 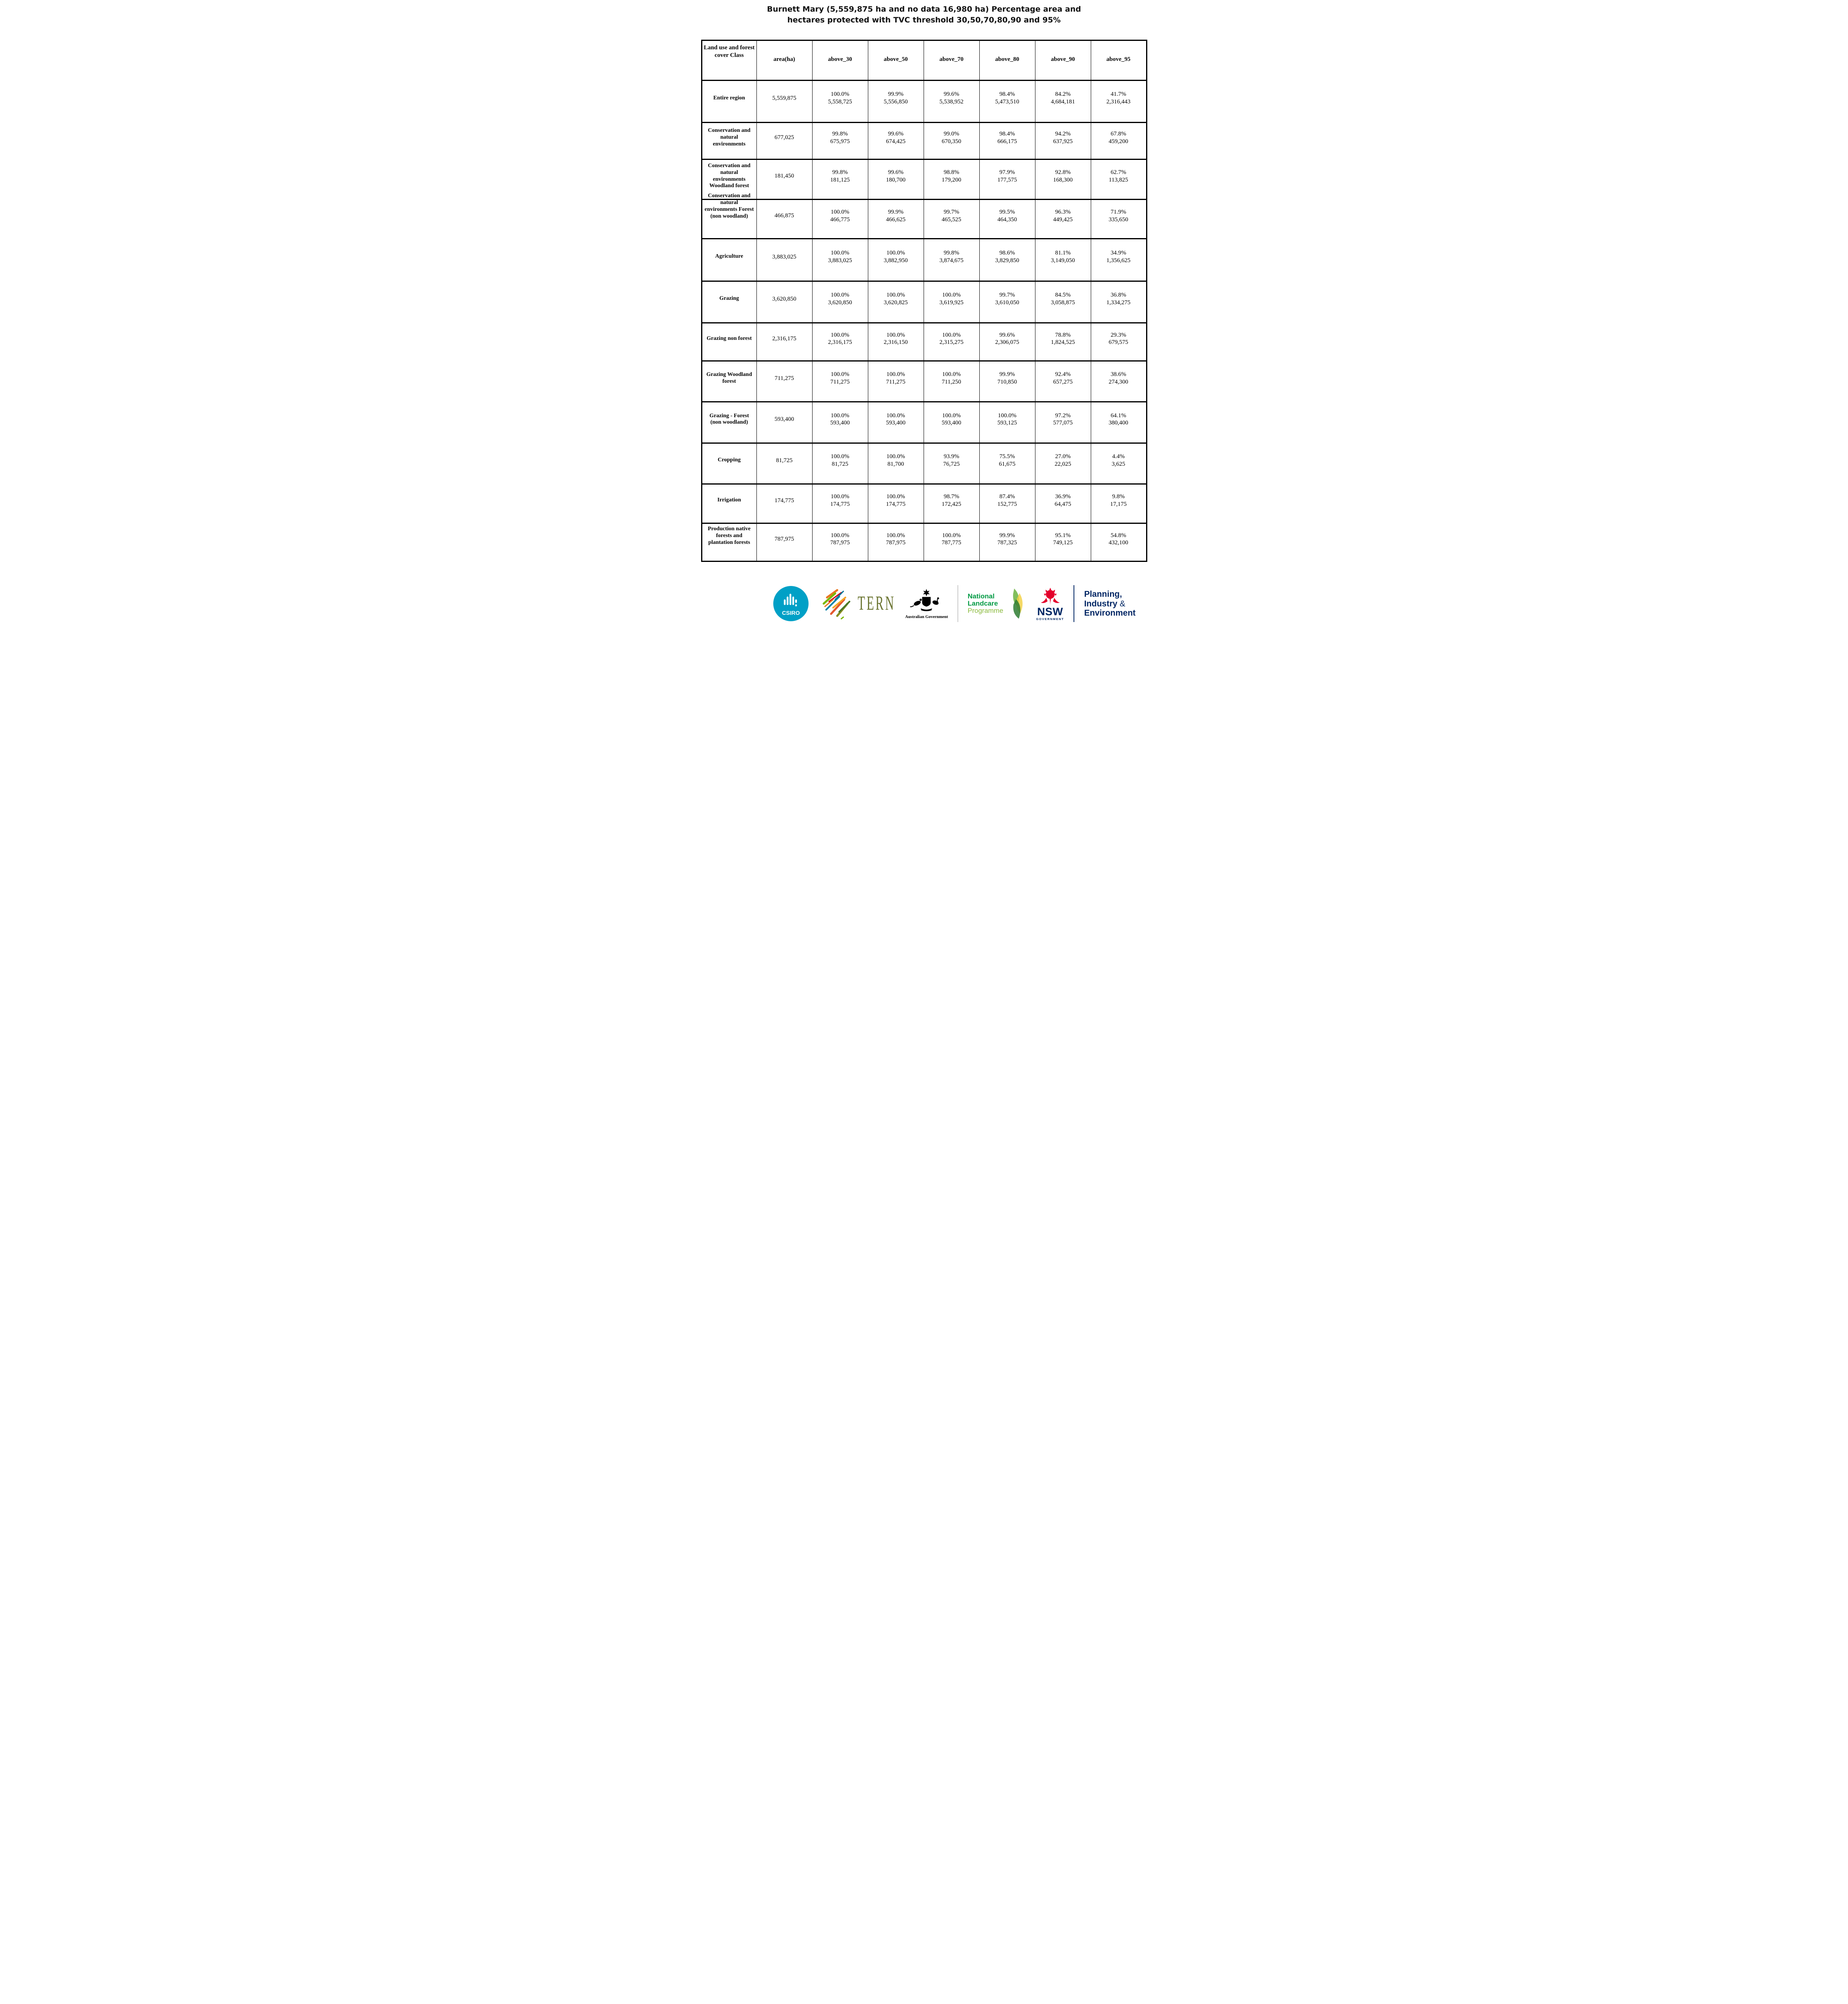 I want to click on value-cell: 100.0% 2,316,175, so click(x=840, y=342).